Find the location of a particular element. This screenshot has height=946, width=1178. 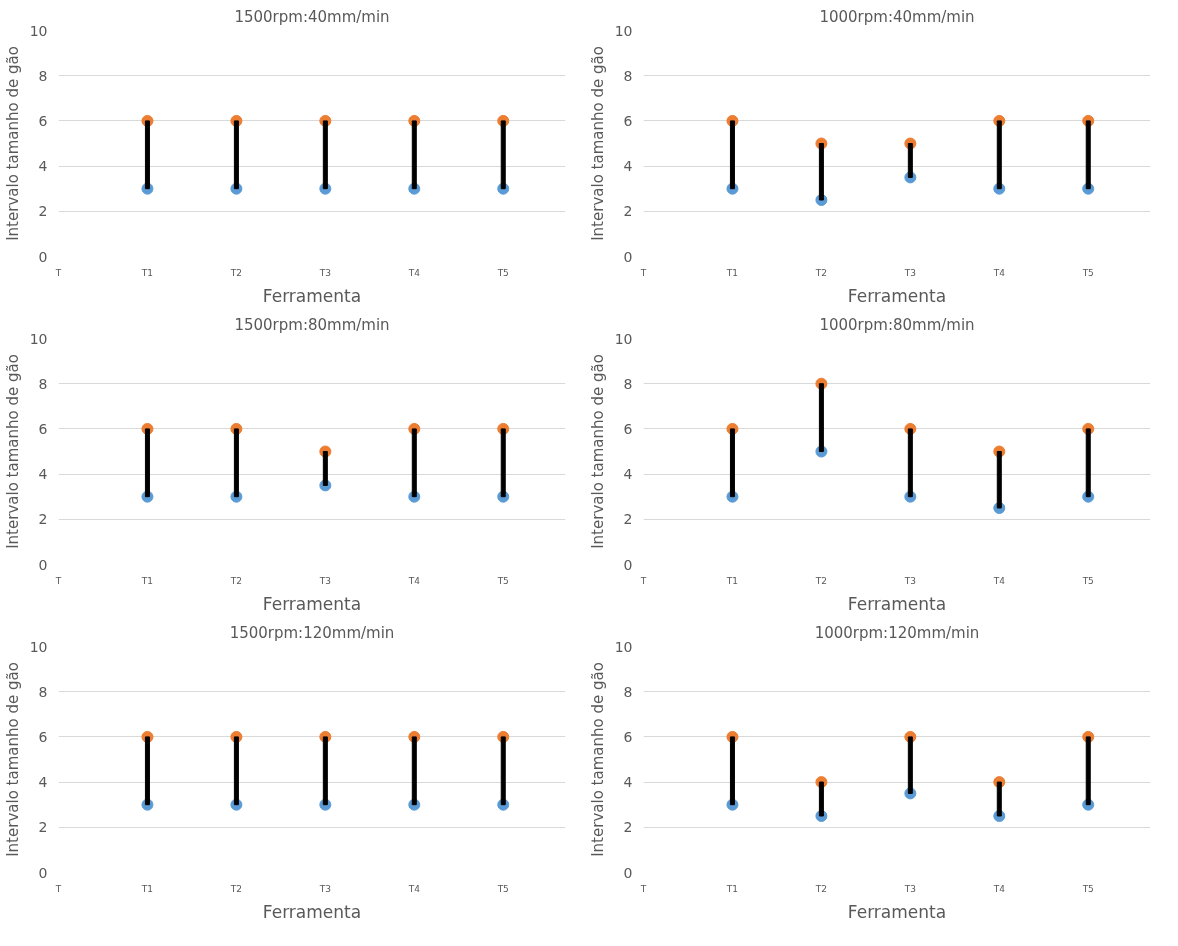

chart-title: 1000rpm:80mm/min is located at coordinates (897, 324).